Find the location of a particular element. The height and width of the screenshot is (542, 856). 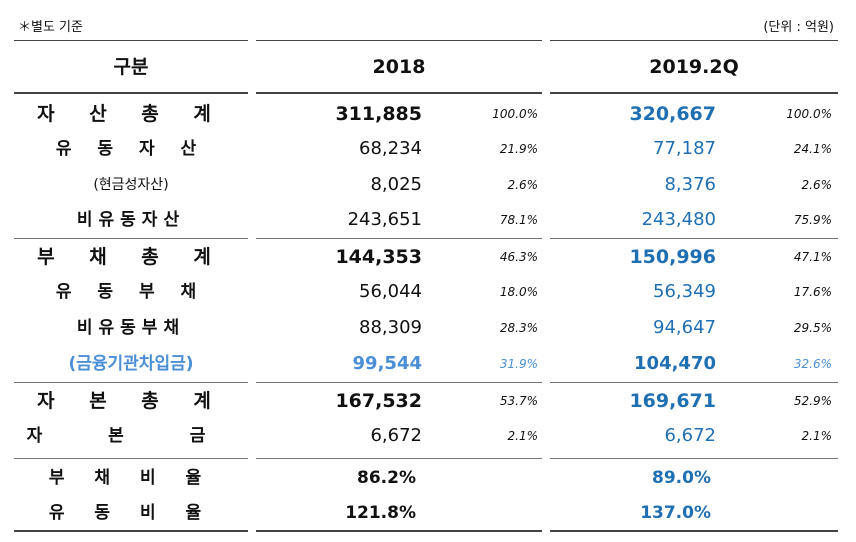

value-2019: 56,349 is located at coordinates (684, 291).